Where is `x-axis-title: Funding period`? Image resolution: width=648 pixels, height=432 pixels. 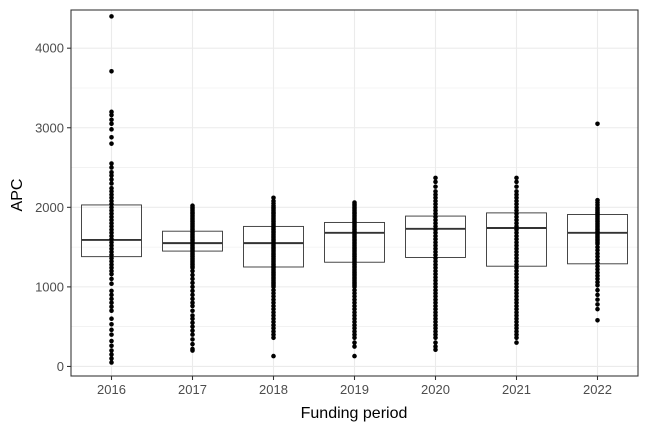 x-axis-title: Funding period is located at coordinates (354, 413).